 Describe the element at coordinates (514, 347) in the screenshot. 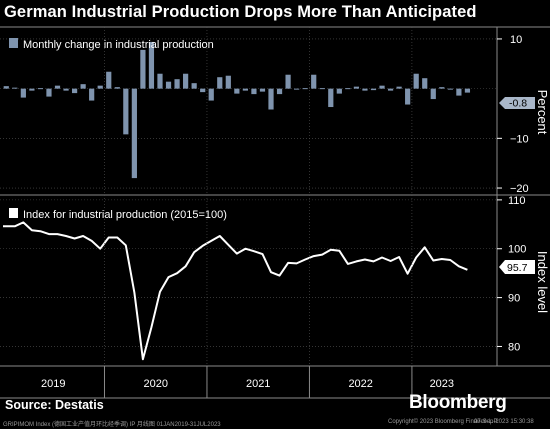

I see `bottom-tick-label: 80` at that location.